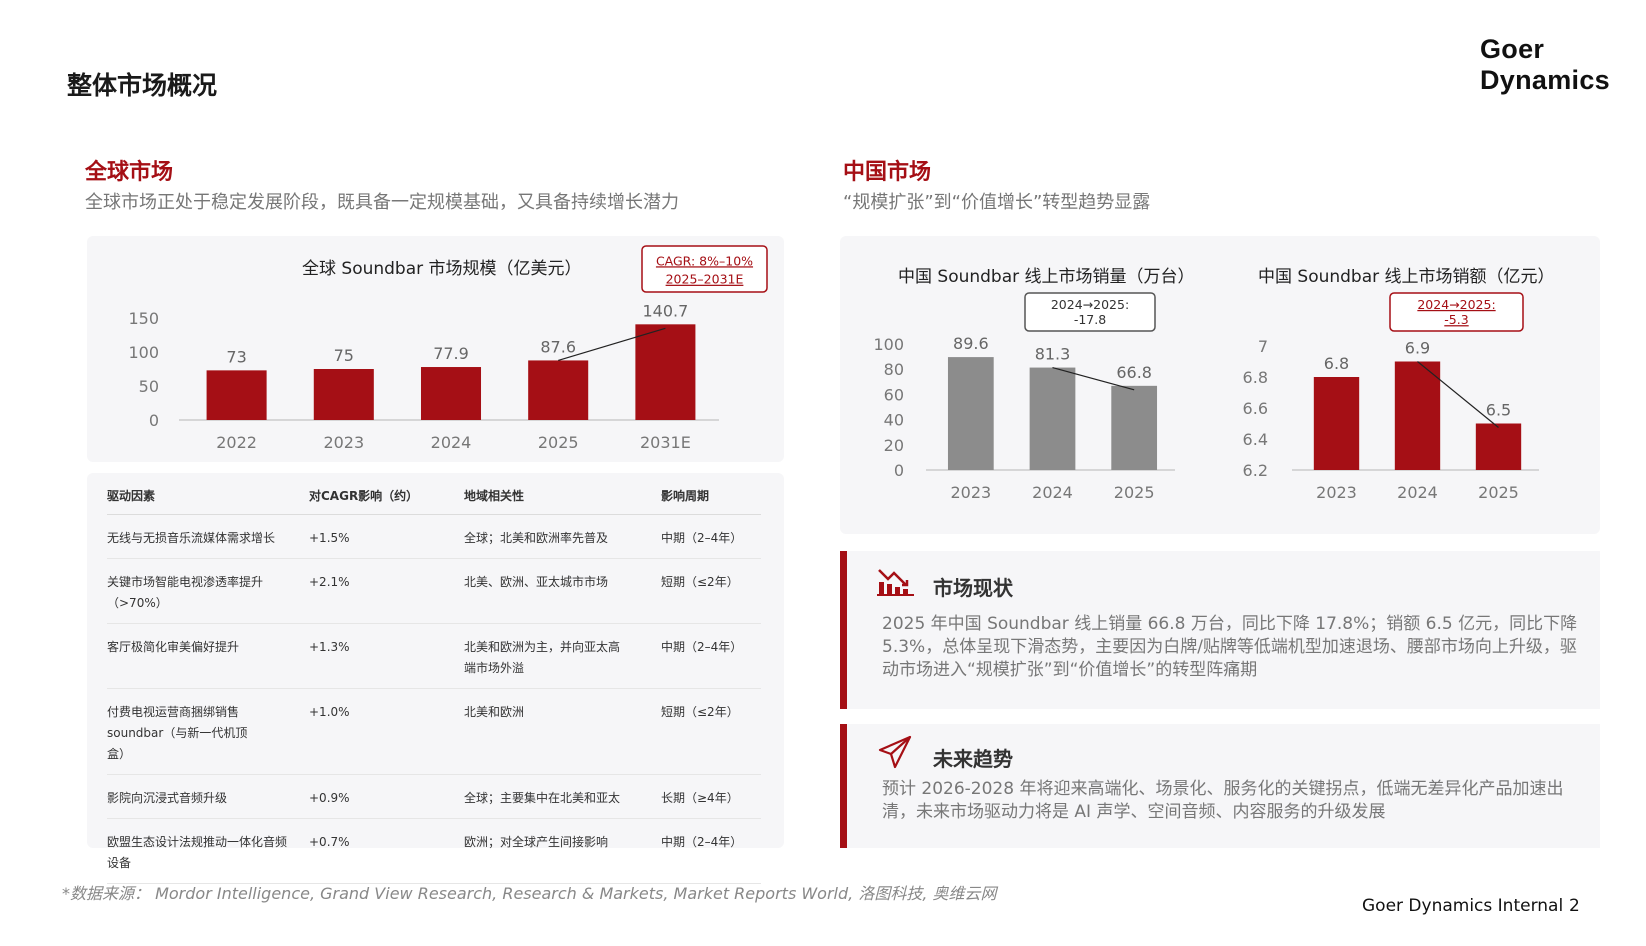  Describe the element at coordinates (208, 591) in the screenshot. I see `table-cell: 关键市场智能电视渗透率提升（>70%）` at that location.